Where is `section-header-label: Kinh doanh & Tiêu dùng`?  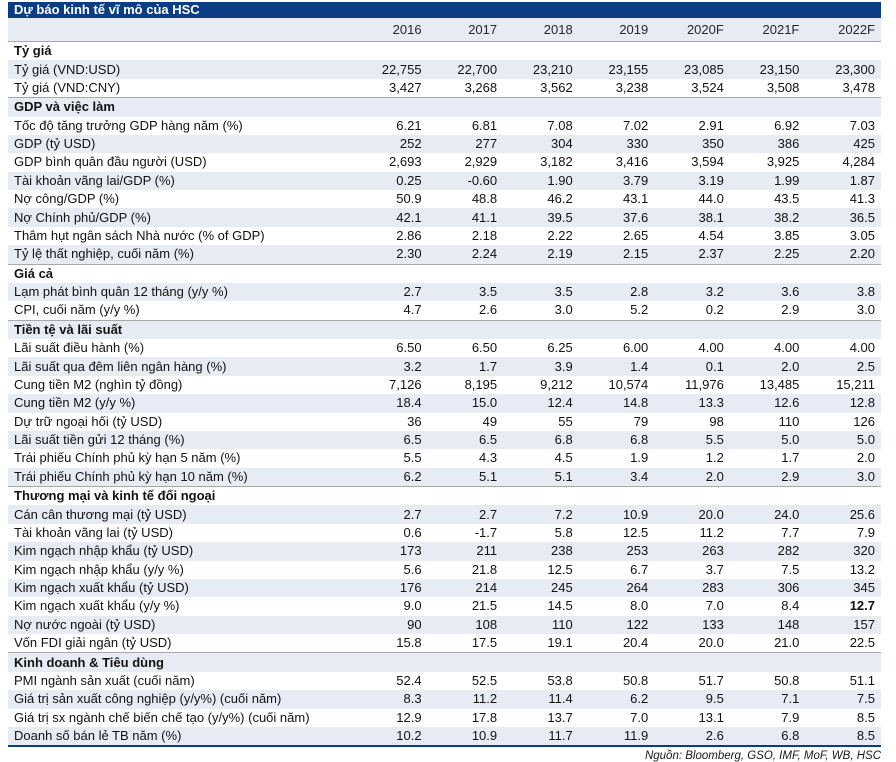
section-header-label: Kinh doanh & Tiêu dùng is located at coordinates (444, 662).